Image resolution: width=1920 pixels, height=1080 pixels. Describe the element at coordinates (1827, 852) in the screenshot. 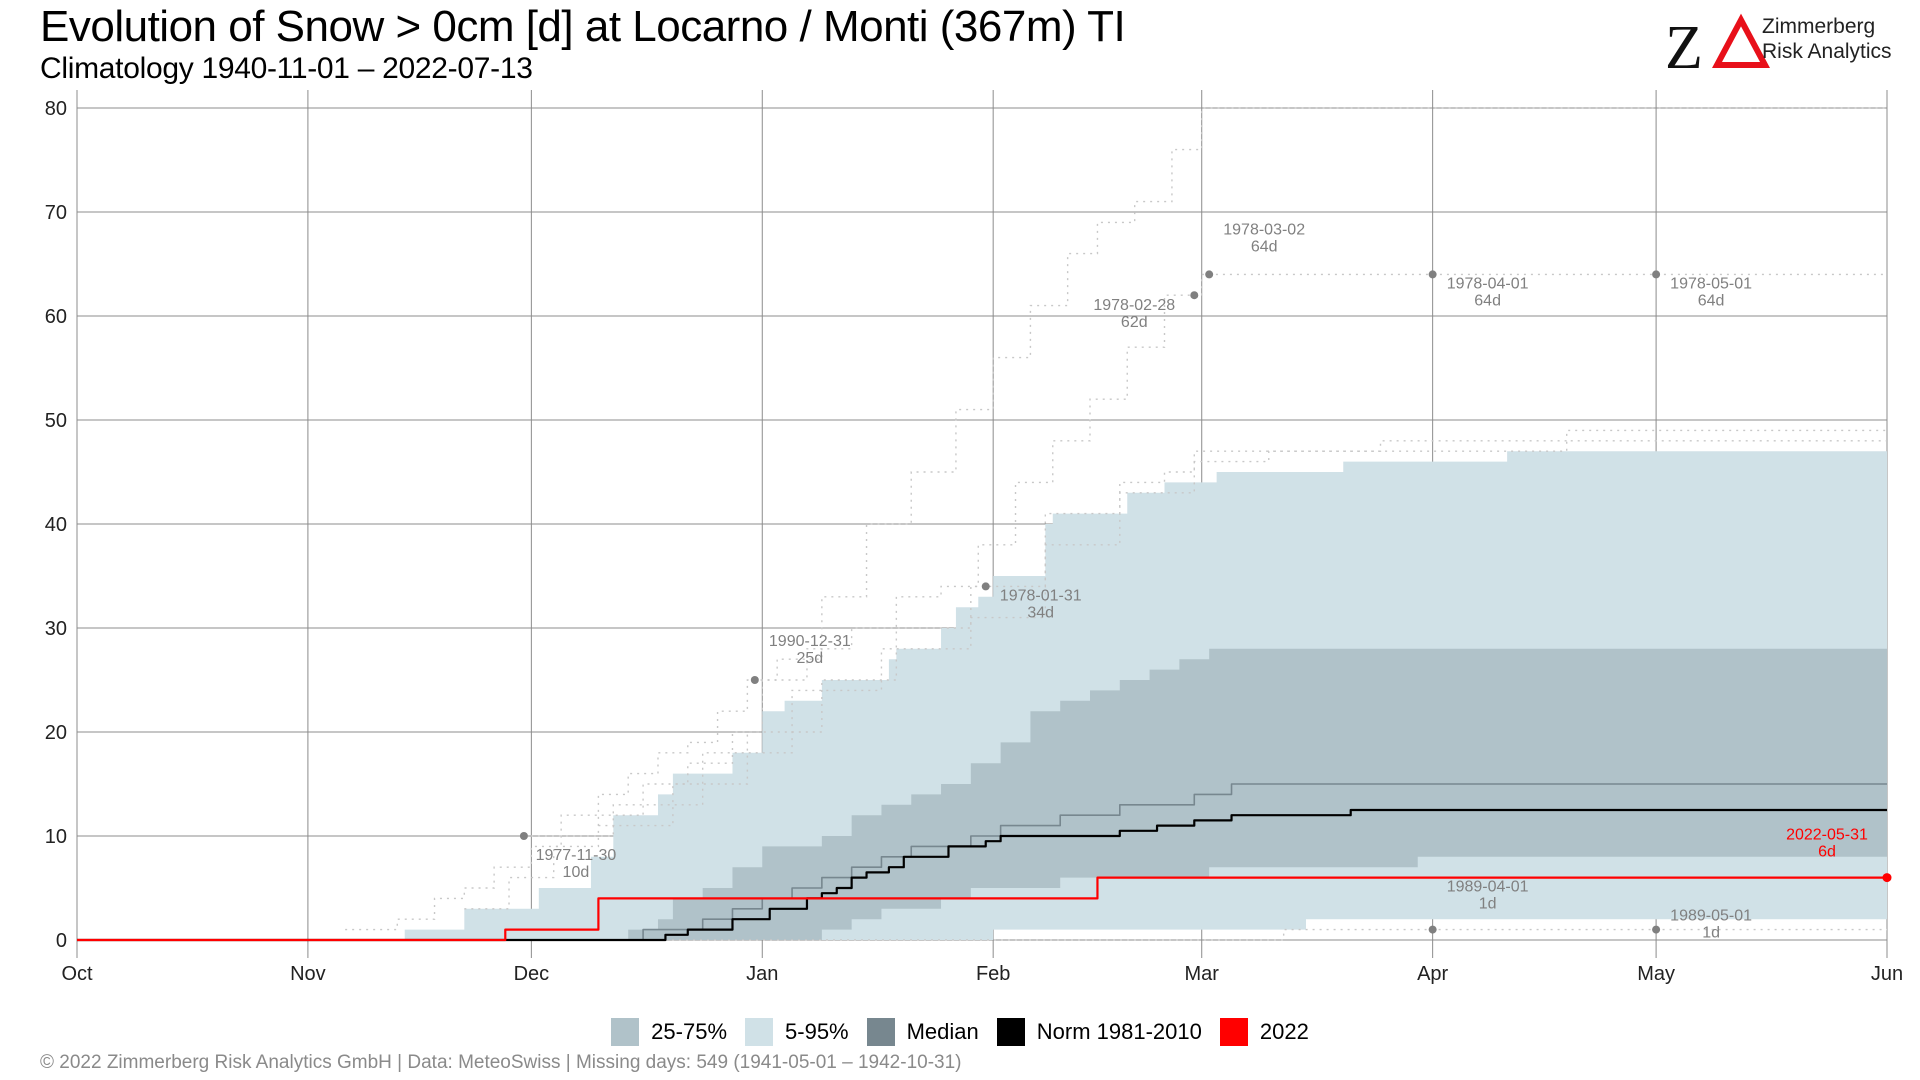

I see `annotation-value: 6d` at that location.